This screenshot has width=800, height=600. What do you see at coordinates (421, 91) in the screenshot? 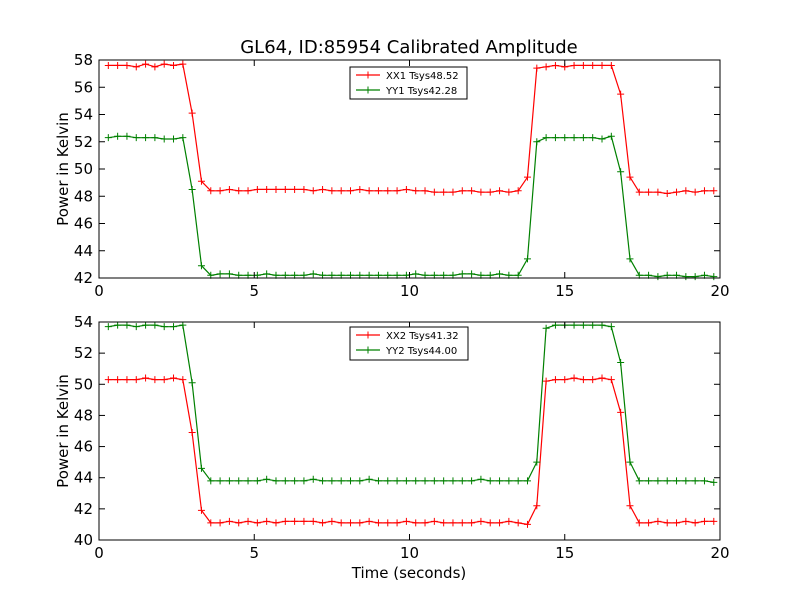
I see `legend-label: YY1 Tsys42.28` at bounding box center [421, 91].